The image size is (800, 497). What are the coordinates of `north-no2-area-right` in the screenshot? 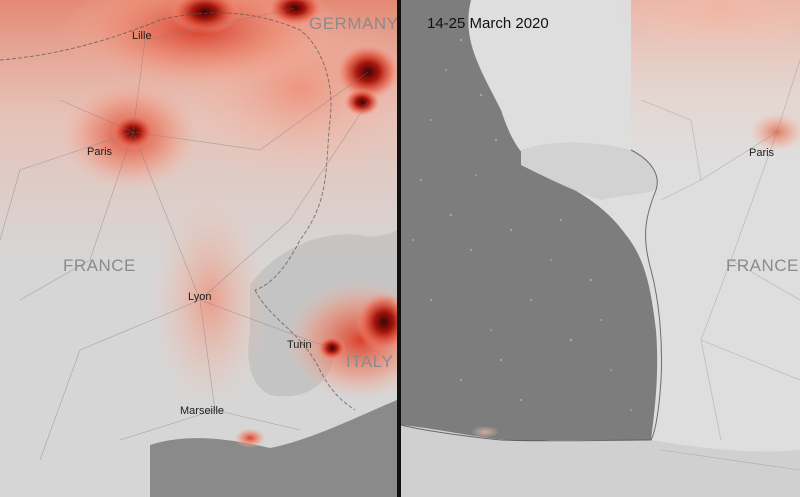 It's located at (705, 25).